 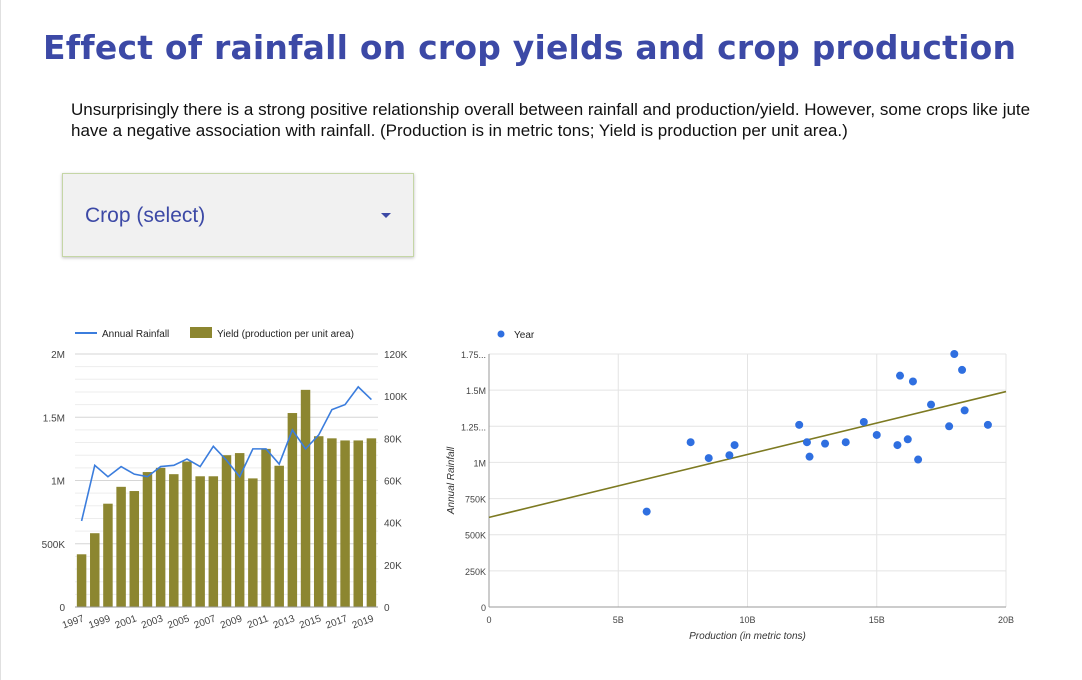 I want to click on y-right-tick-label: 100K, so click(x=396, y=397).